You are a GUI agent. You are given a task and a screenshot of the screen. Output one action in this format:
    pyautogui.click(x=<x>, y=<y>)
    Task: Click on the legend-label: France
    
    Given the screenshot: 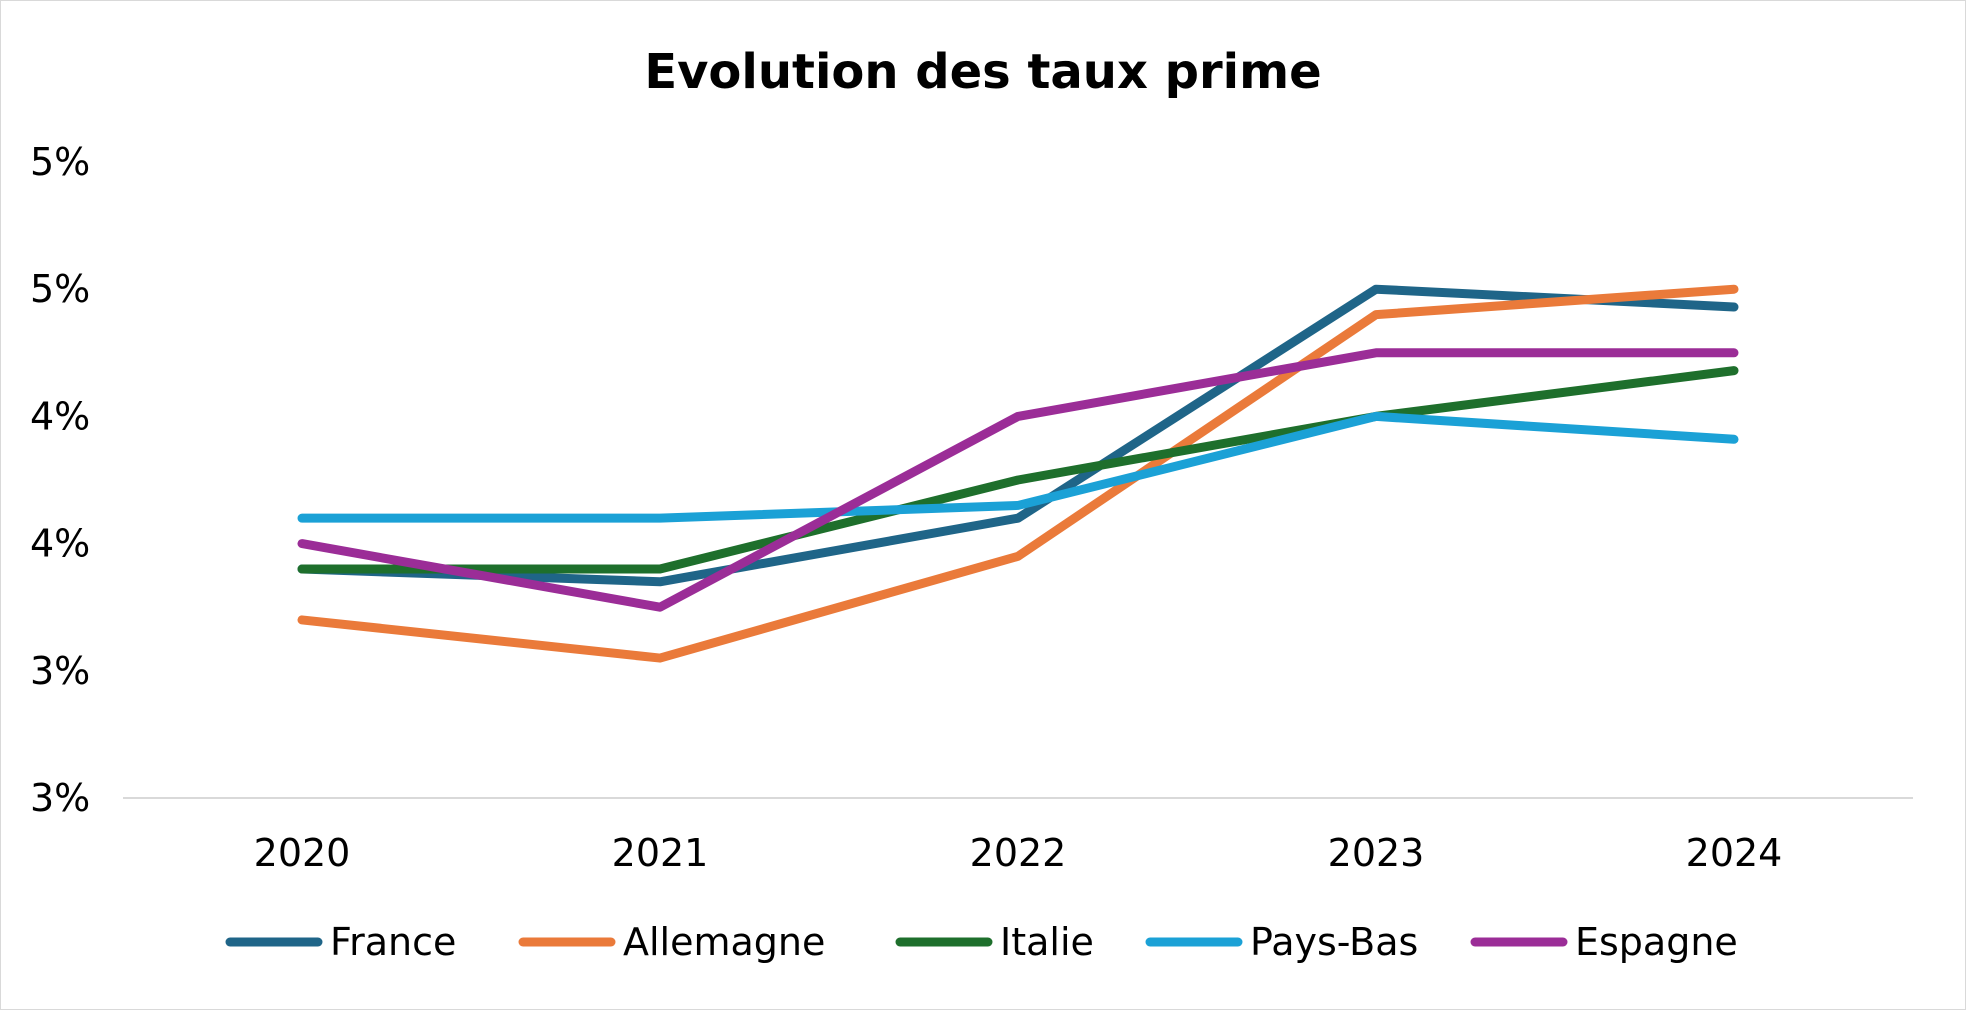 What is the action you would take?
    pyautogui.click(x=393, y=942)
    